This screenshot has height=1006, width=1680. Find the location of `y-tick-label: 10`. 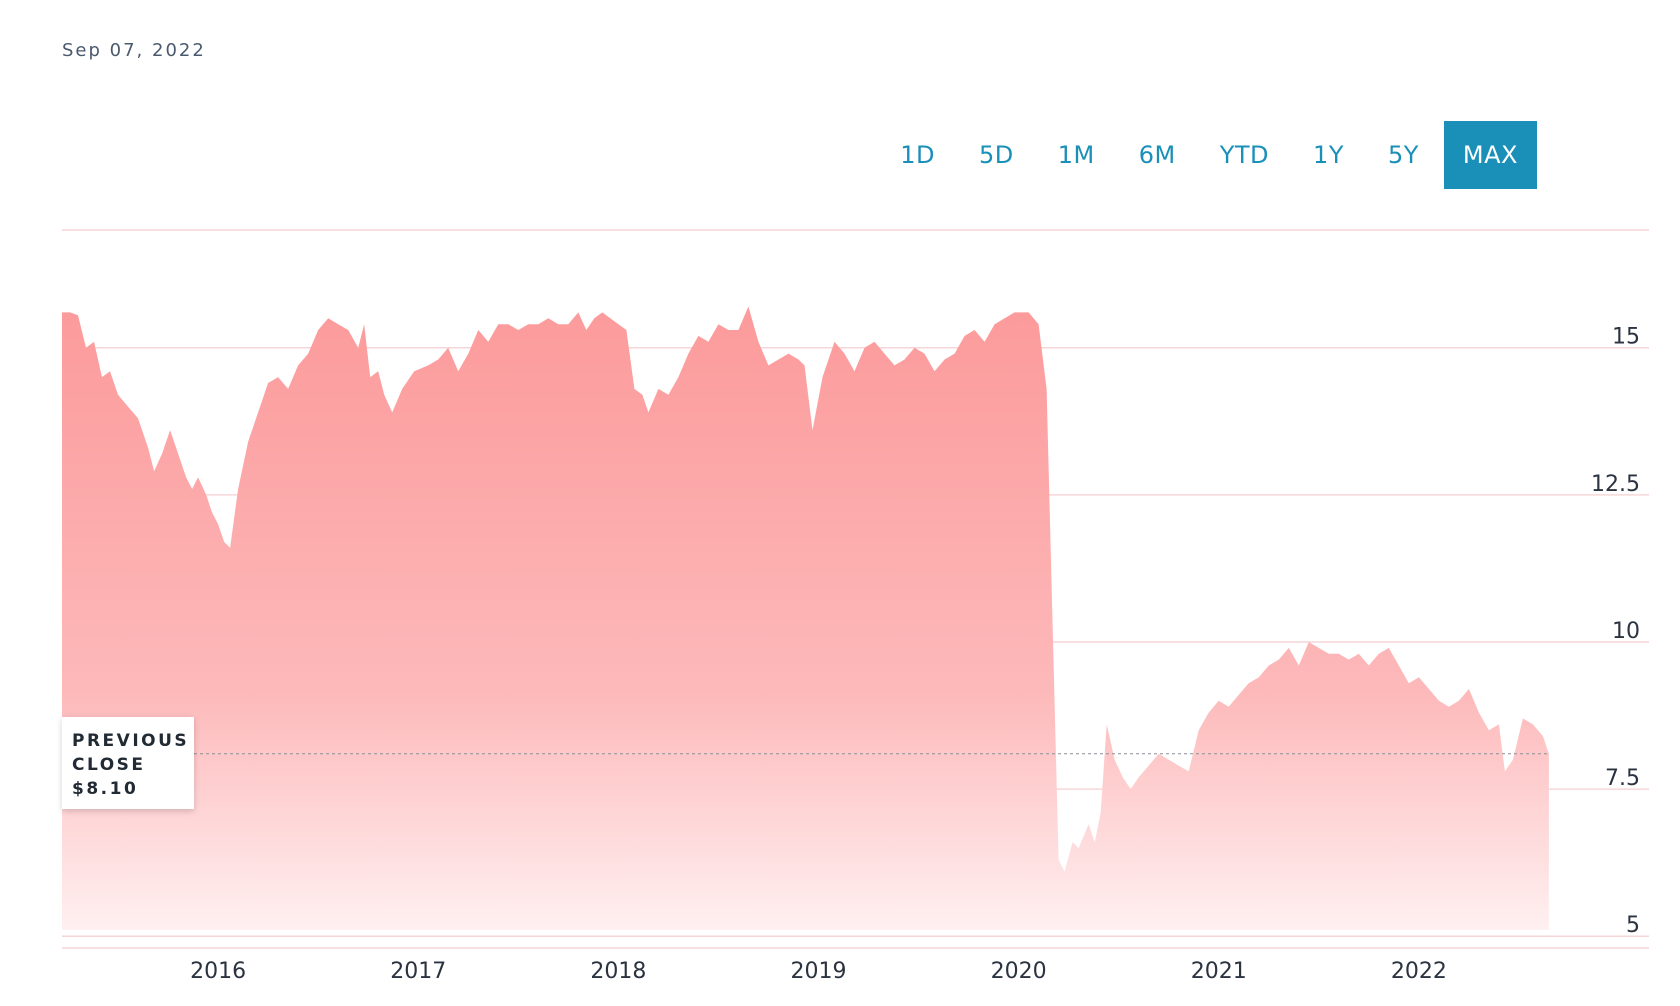

y-tick-label: 10 is located at coordinates (1626, 631).